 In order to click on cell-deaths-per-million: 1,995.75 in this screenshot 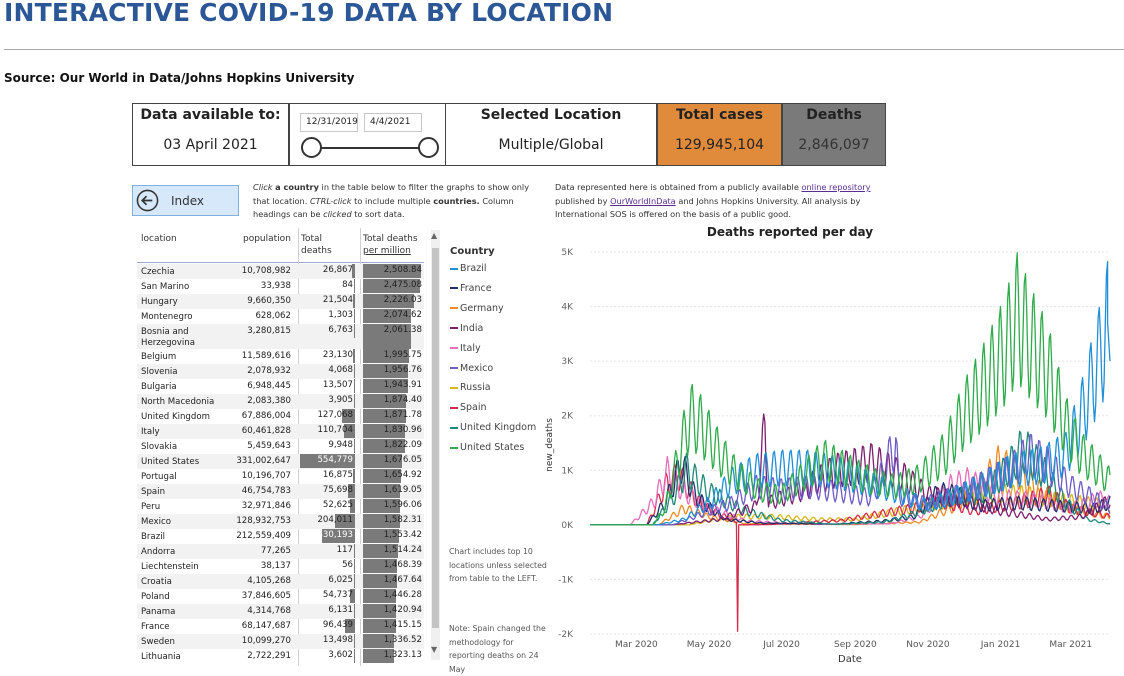, I will do `click(393, 356)`.